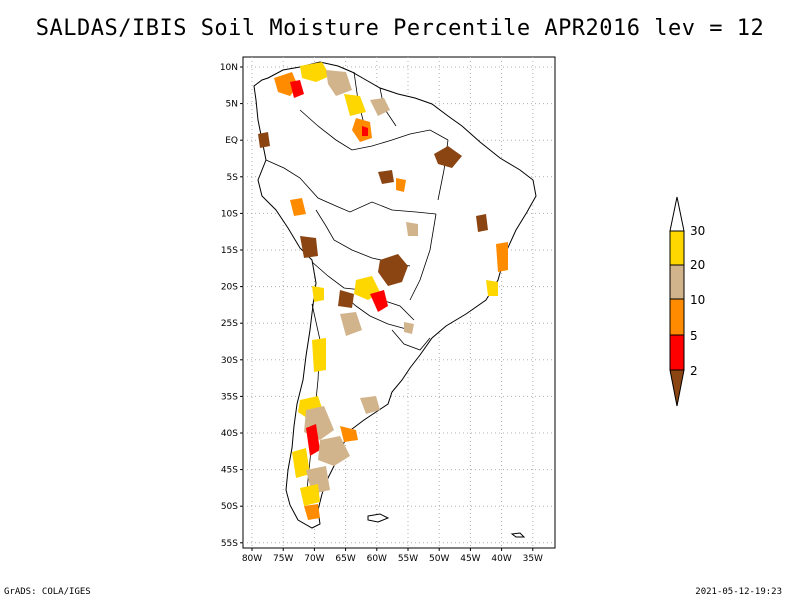 The image size is (800, 600). I want to click on colorbar-bottom-arrow, so click(677, 388).